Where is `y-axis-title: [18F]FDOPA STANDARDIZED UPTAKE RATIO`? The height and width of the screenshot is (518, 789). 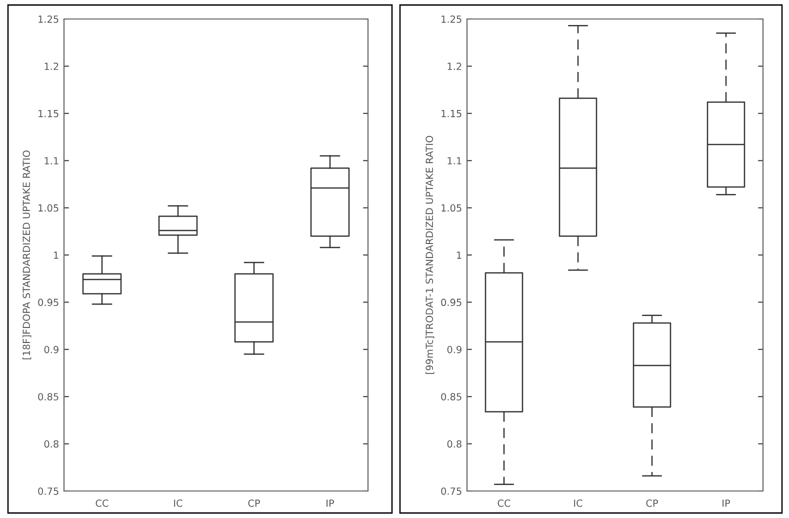
y-axis-title: [18F]FDOPA STANDARDIZED UPTAKE RATIO is located at coordinates (27, 255).